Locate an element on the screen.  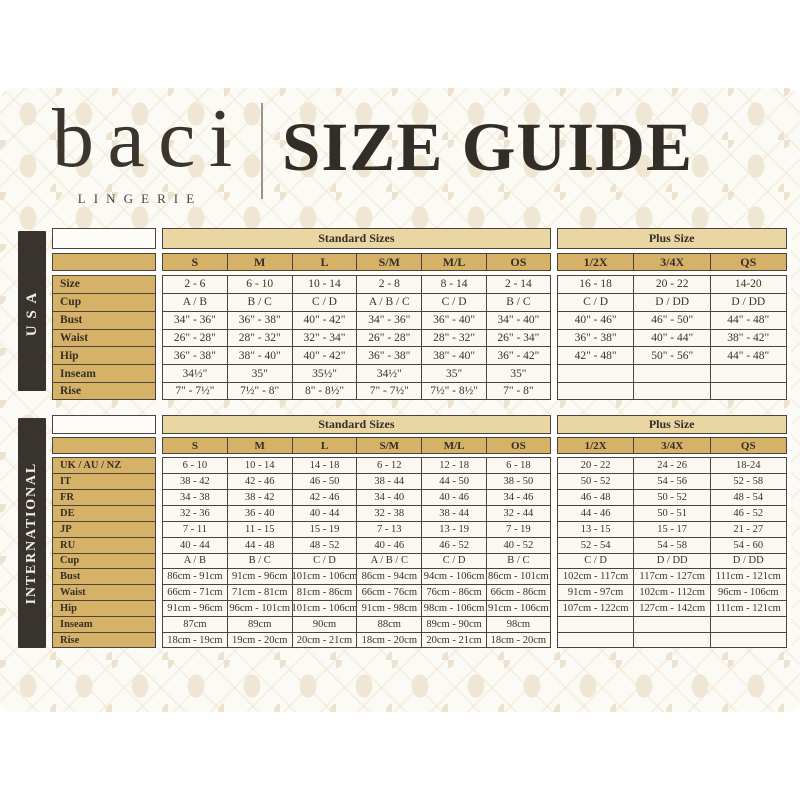
column-header-cell: S is located at coordinates (194, 262).